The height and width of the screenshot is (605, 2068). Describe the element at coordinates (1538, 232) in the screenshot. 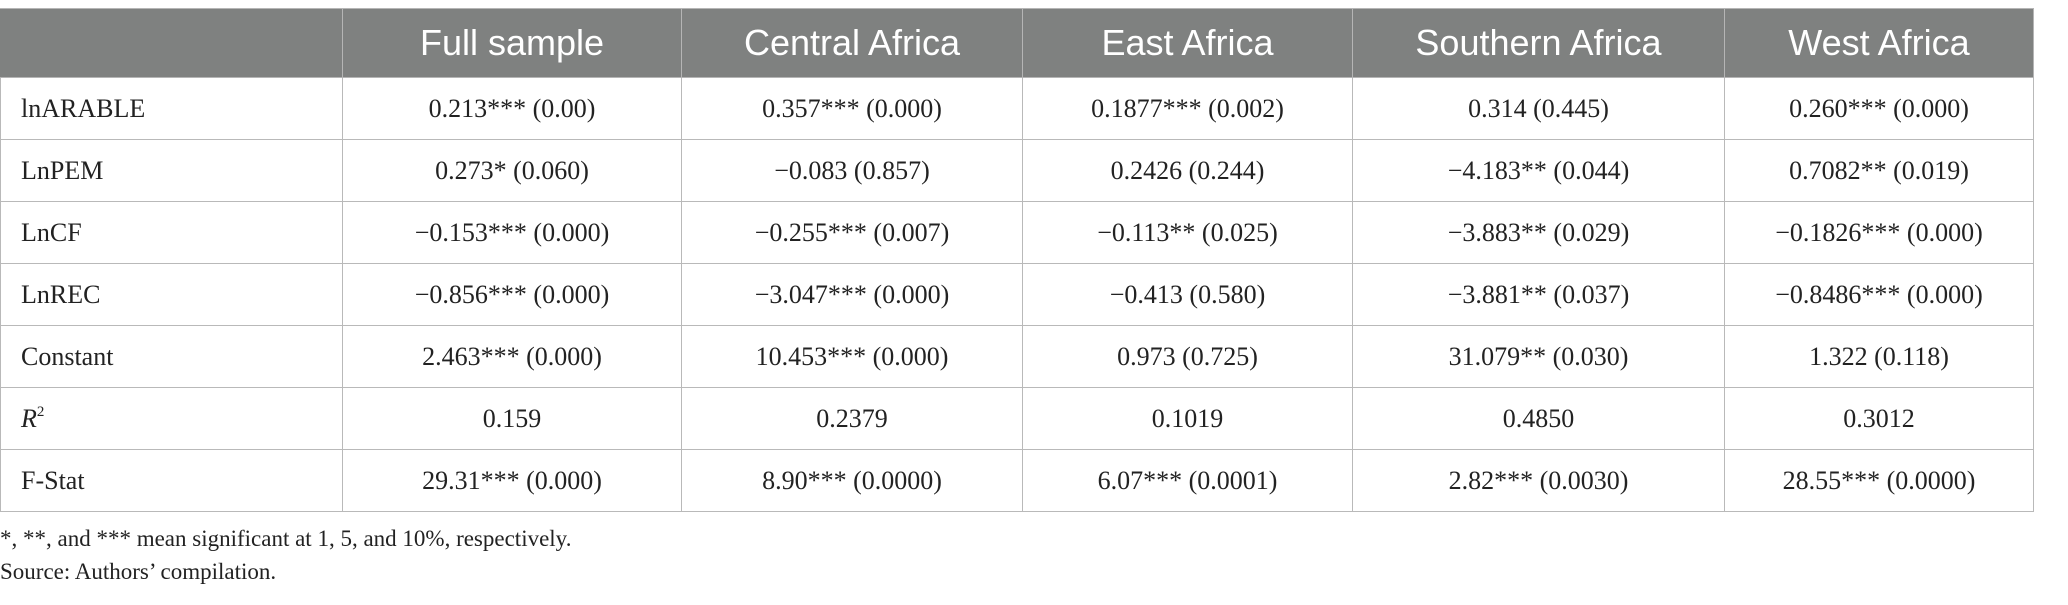

I see `table-cell: −3.883** (0.029)` at that location.